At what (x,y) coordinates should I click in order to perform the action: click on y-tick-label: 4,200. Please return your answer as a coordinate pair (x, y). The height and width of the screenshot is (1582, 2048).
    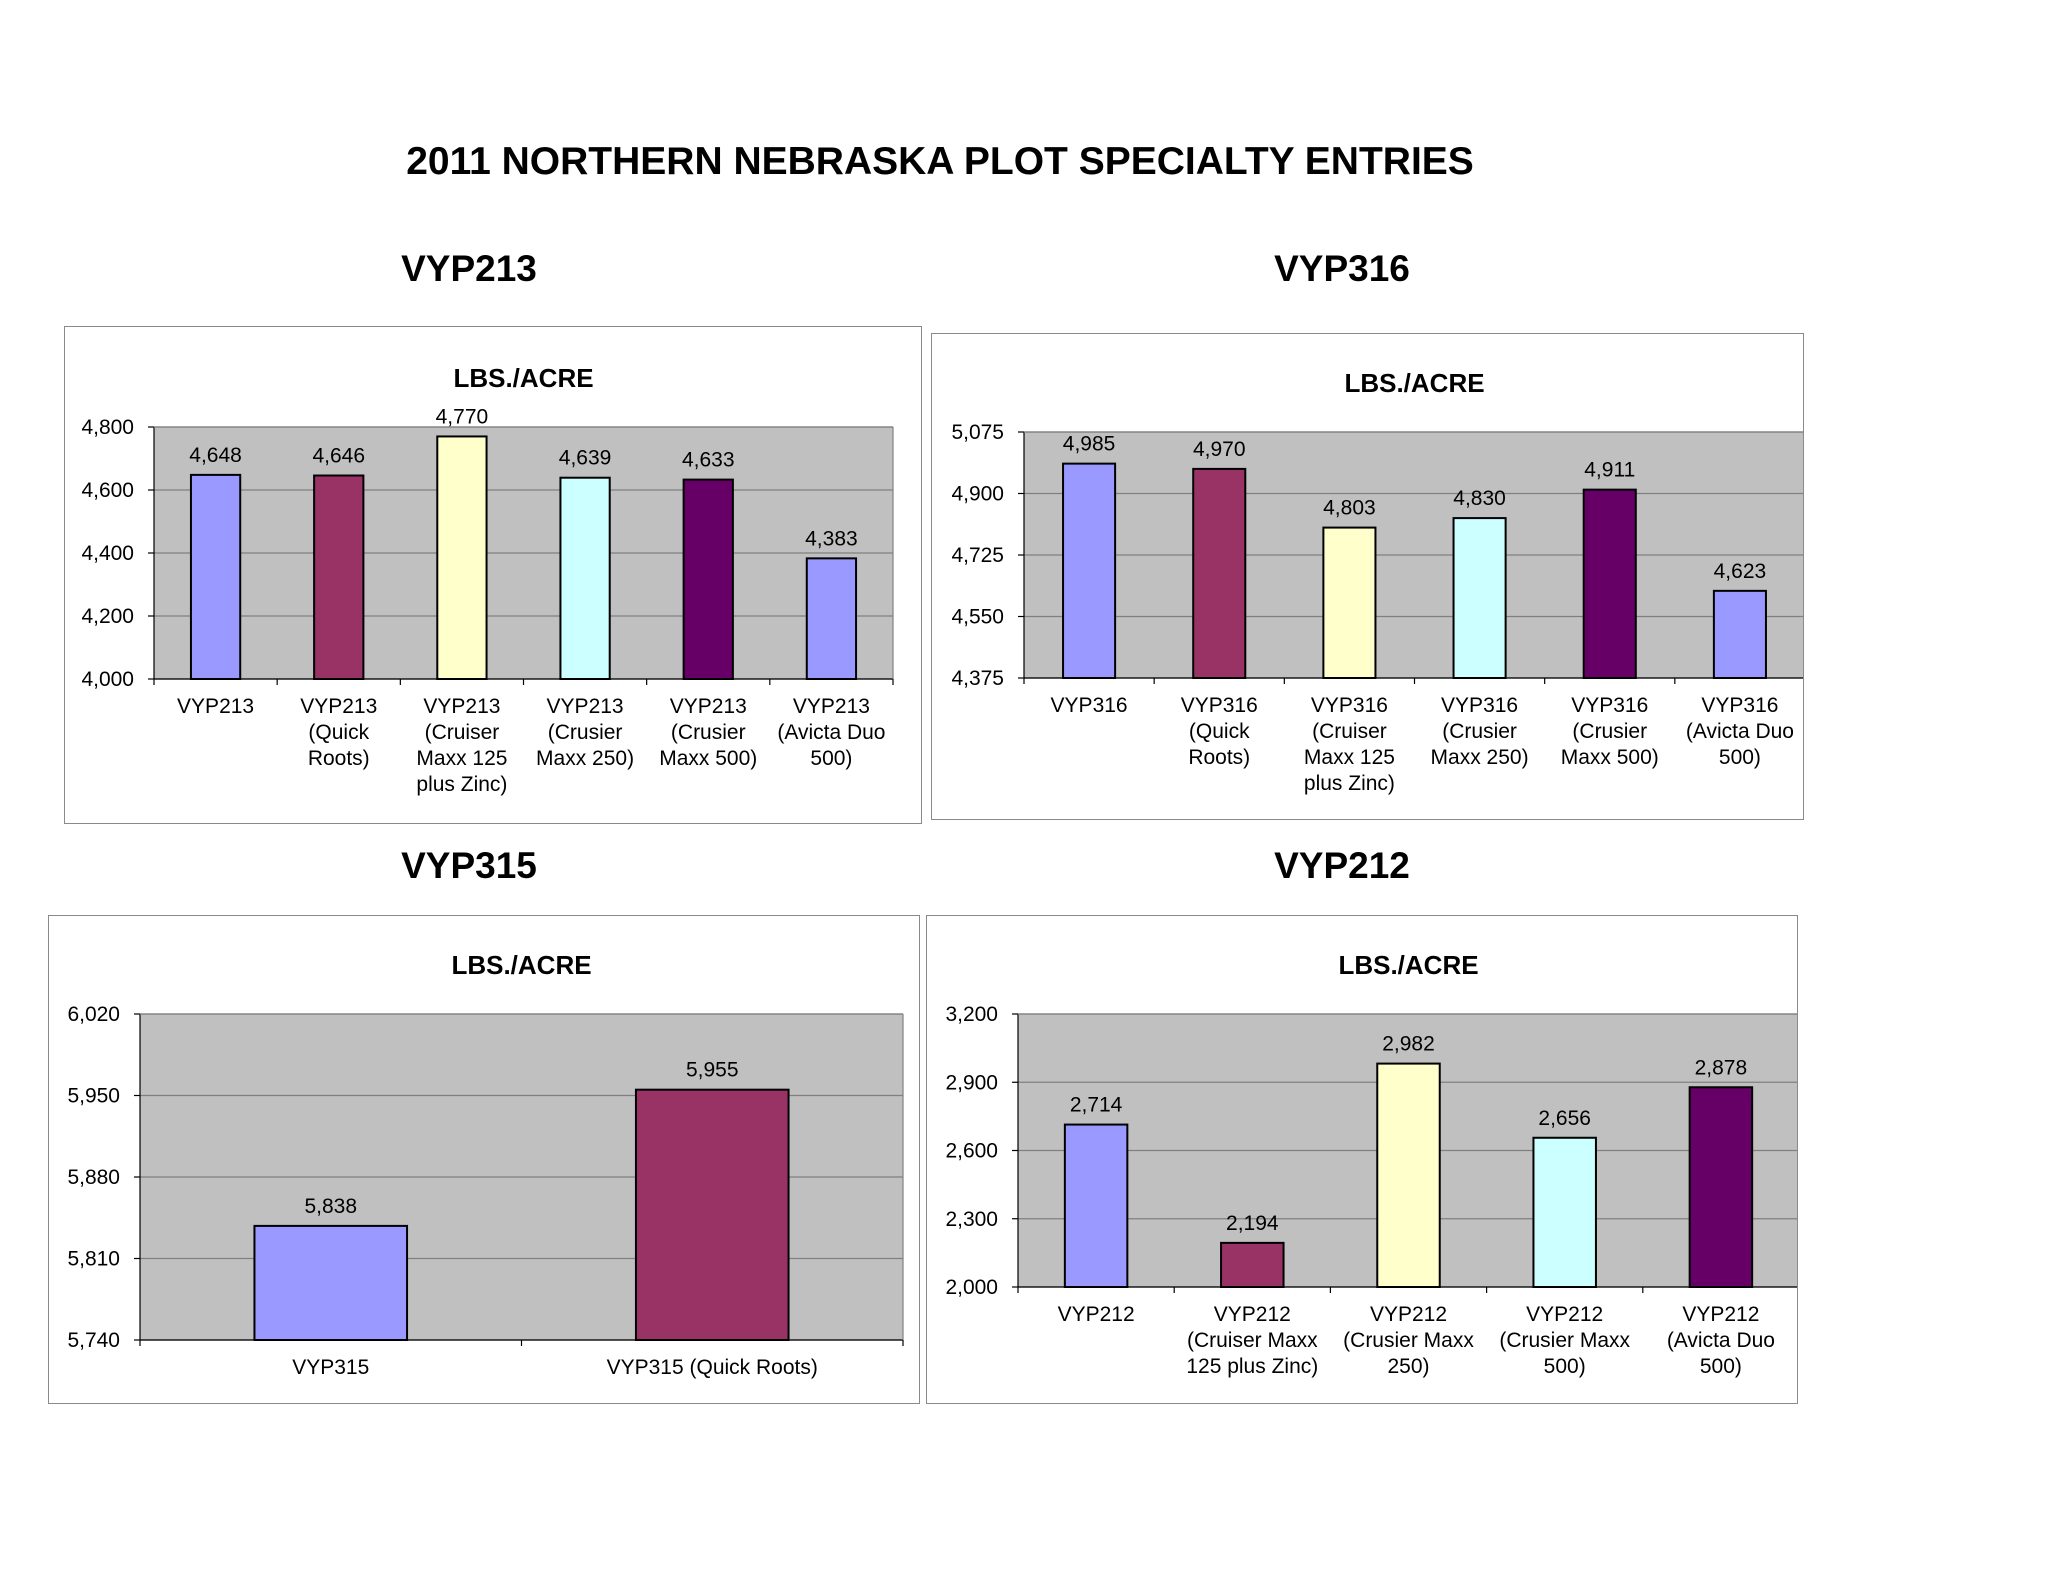
    Looking at the image, I should click on (107, 616).